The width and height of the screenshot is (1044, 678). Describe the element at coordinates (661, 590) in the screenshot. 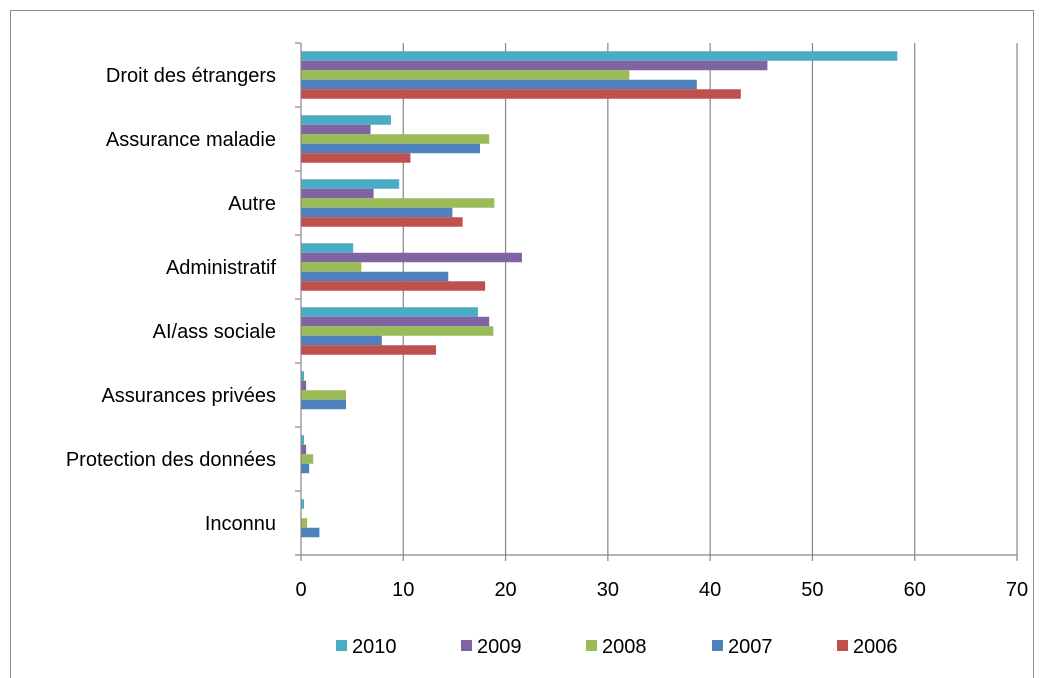

I see `x-tick-labels: 0 10 20 30 40 50 60 70` at that location.